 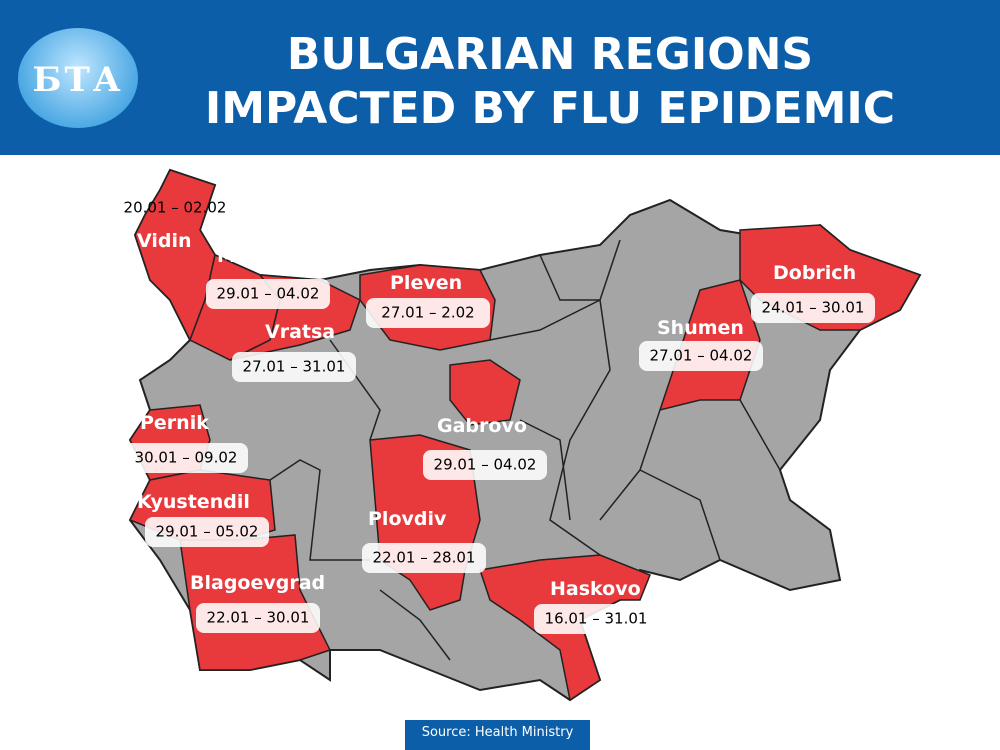 I want to click on region-name: Blagoevgrad, so click(x=257, y=583).